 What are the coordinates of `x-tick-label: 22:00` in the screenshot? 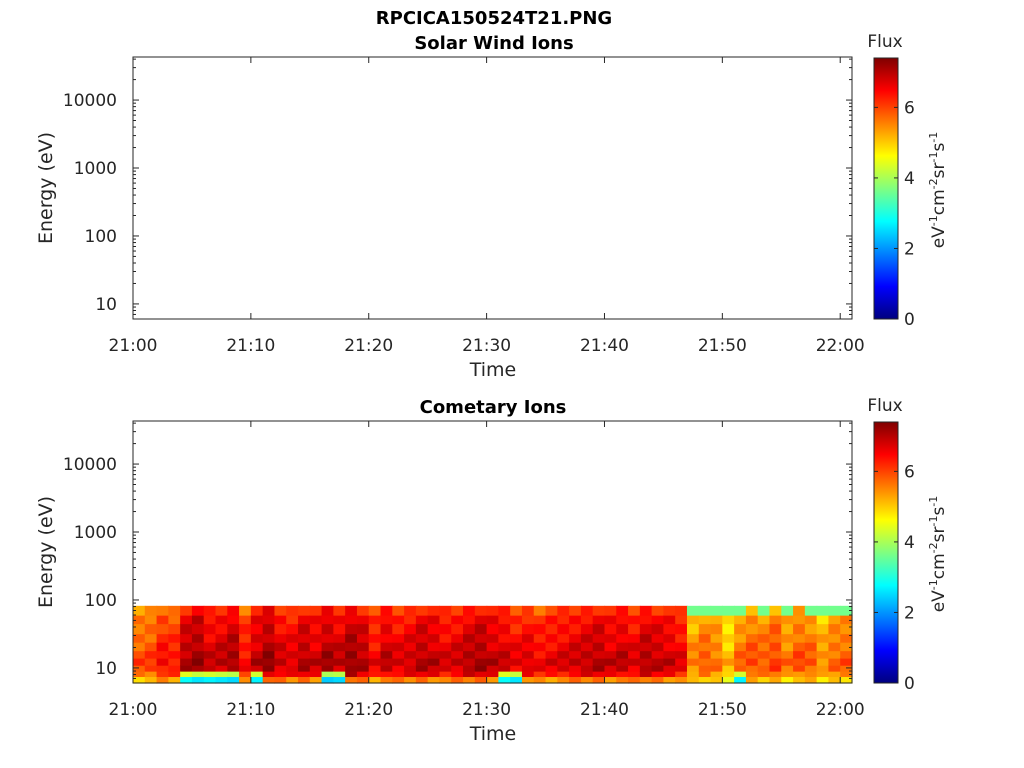 It's located at (840, 346).